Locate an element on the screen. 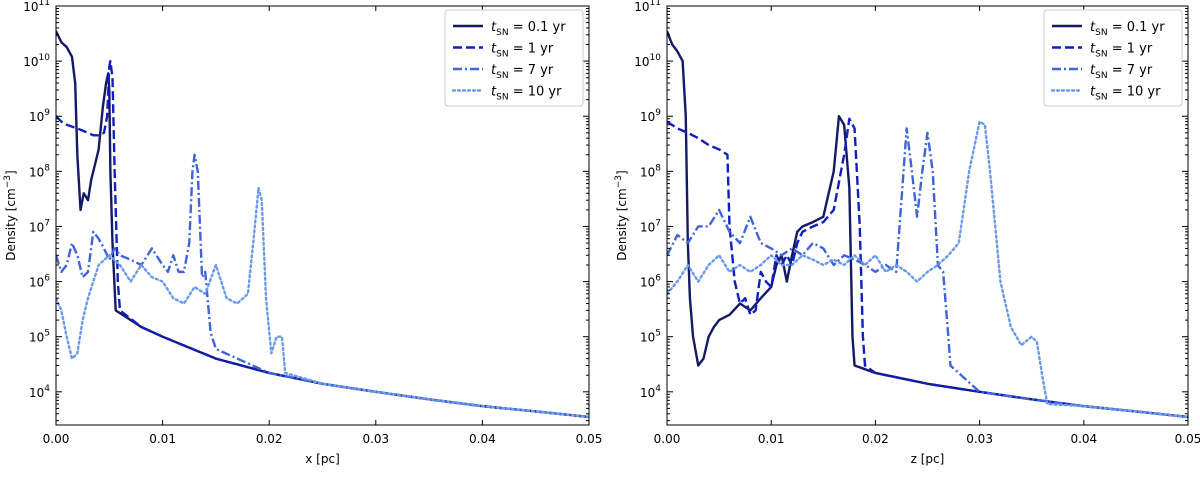 This screenshot has width=1200, height=484. x-axis-label: z [pc] is located at coordinates (928, 459).